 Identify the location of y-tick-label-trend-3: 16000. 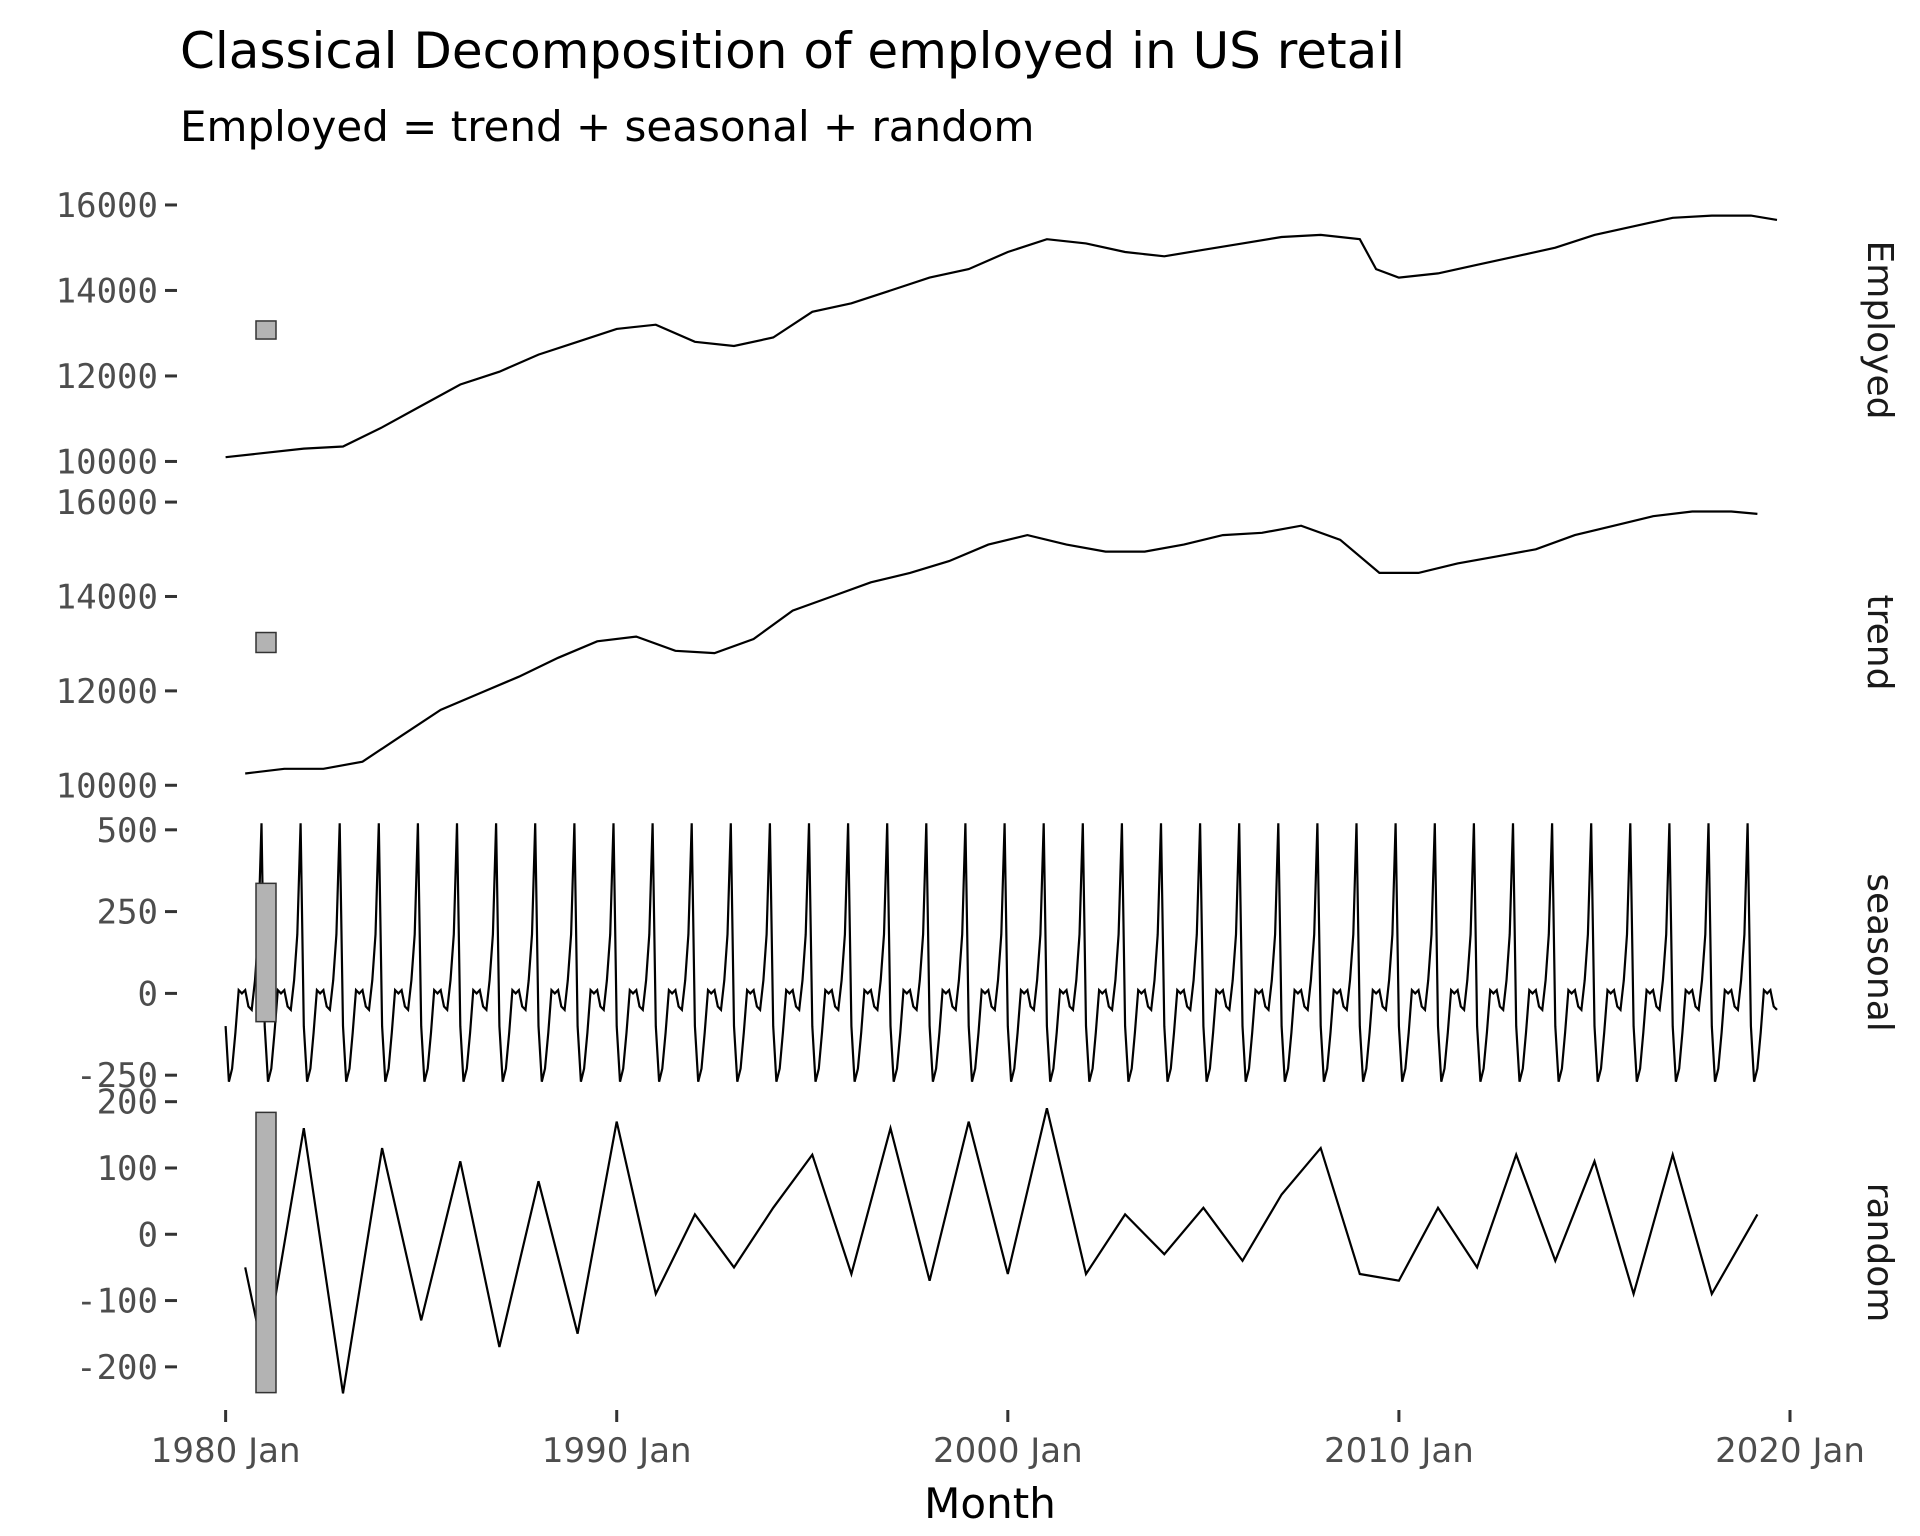
(107, 503).